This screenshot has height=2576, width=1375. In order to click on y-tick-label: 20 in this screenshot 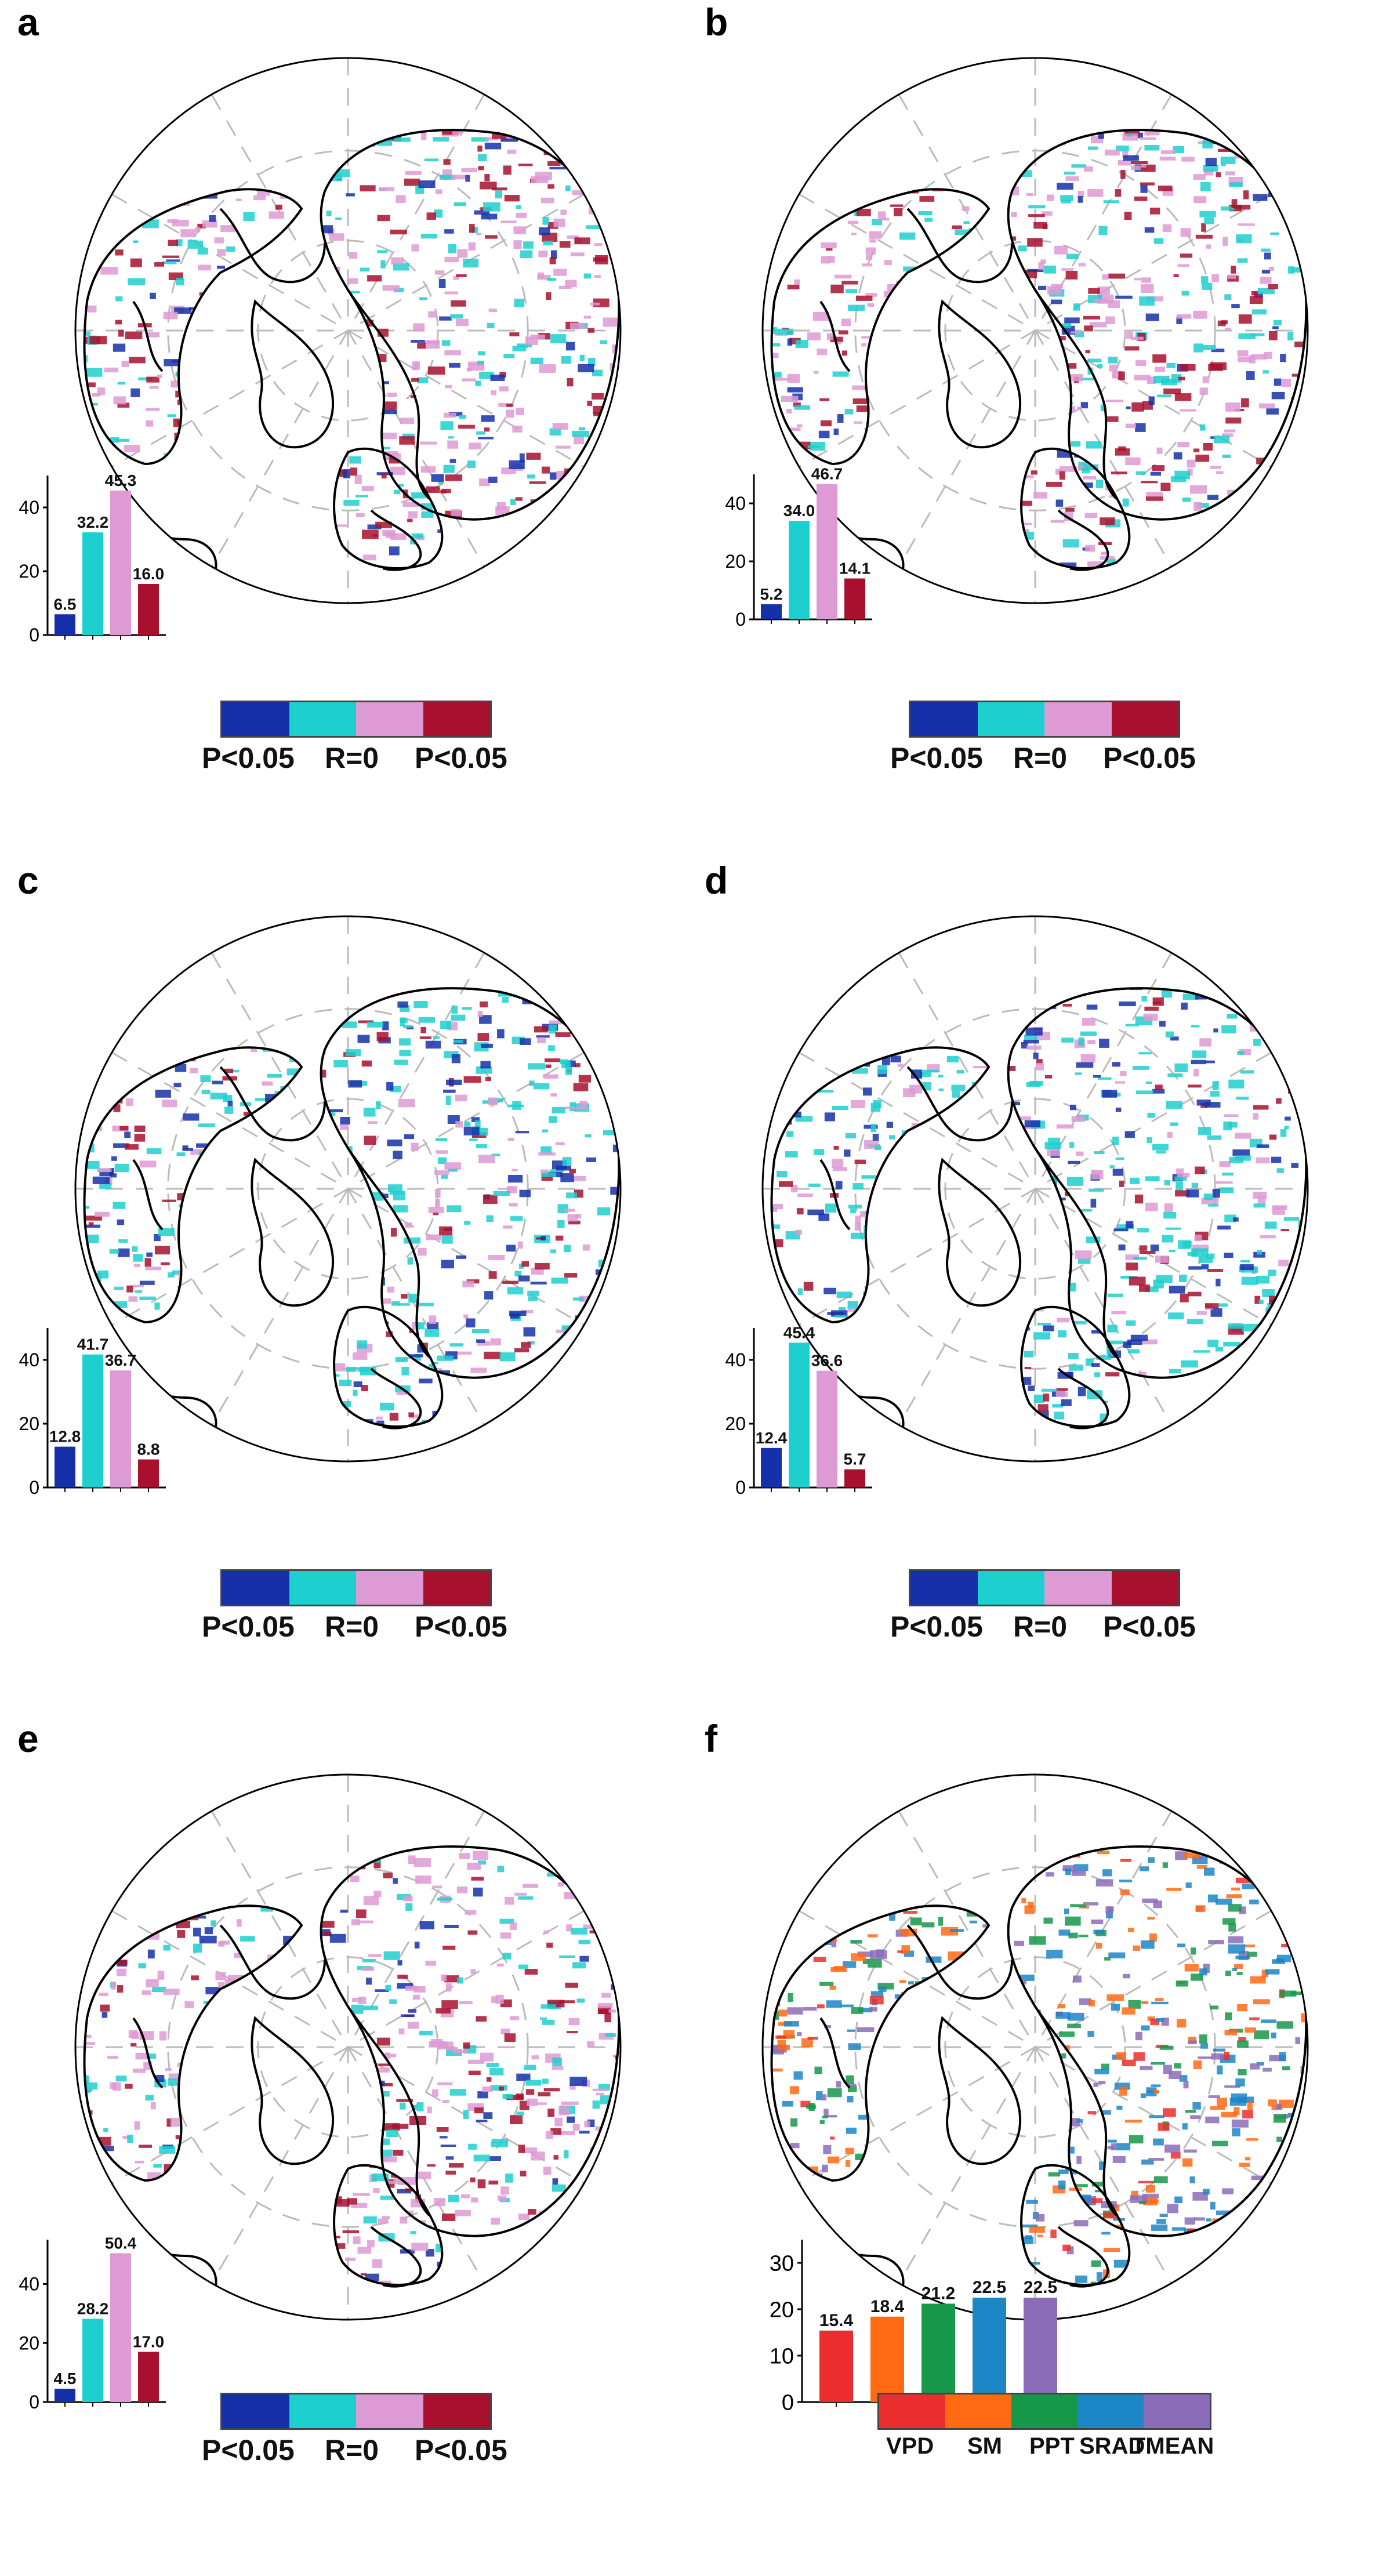, I will do `click(29, 571)`.